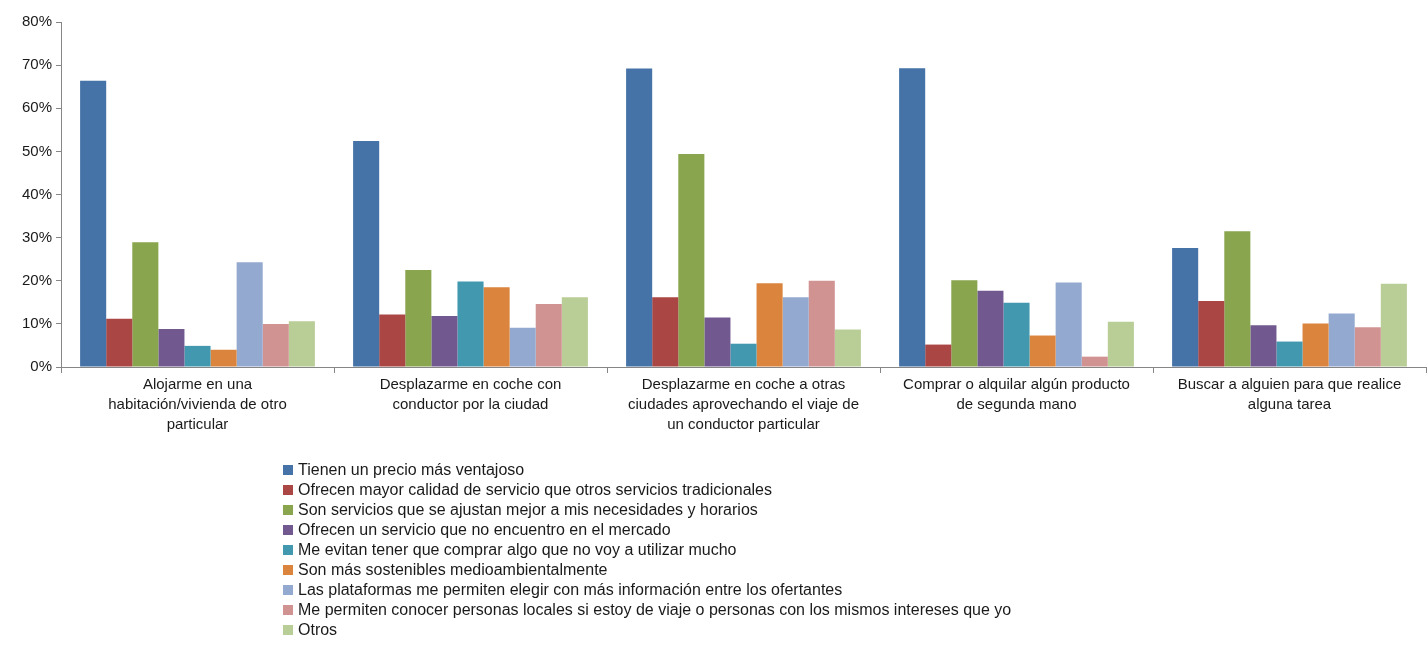  I want to click on y-tick-label: 0%, so click(41, 366).